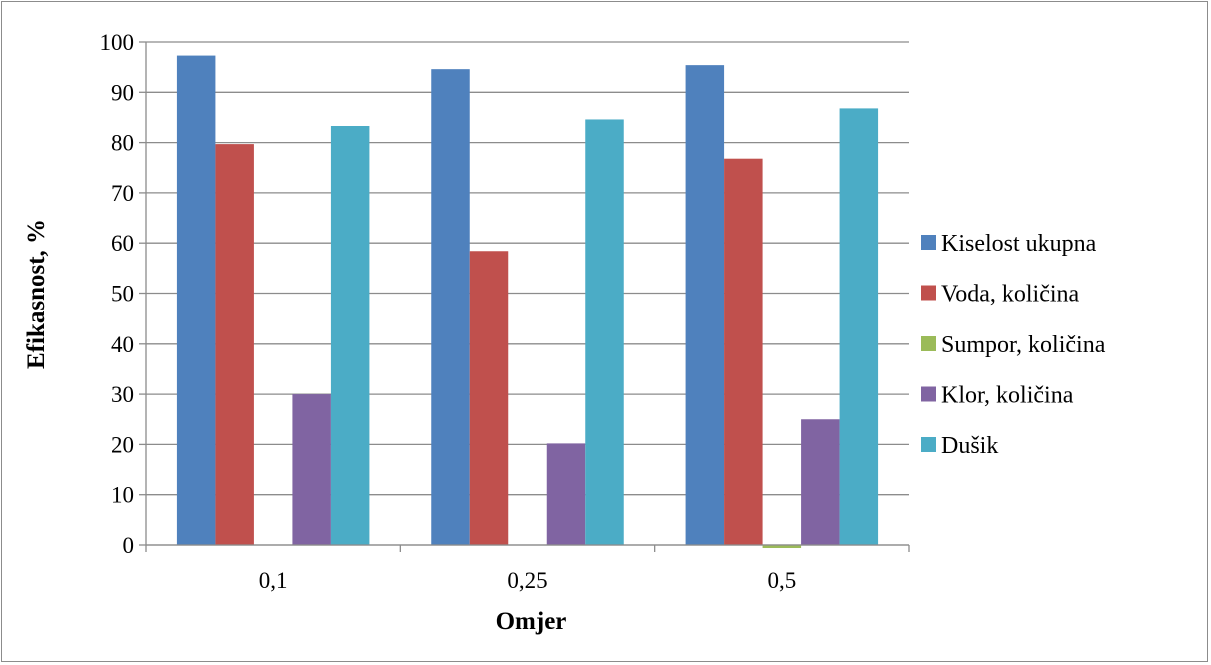 Image resolution: width=1211 pixels, height=665 pixels. Describe the element at coordinates (122, 495) in the screenshot. I see `y-tick-label: 10` at that location.